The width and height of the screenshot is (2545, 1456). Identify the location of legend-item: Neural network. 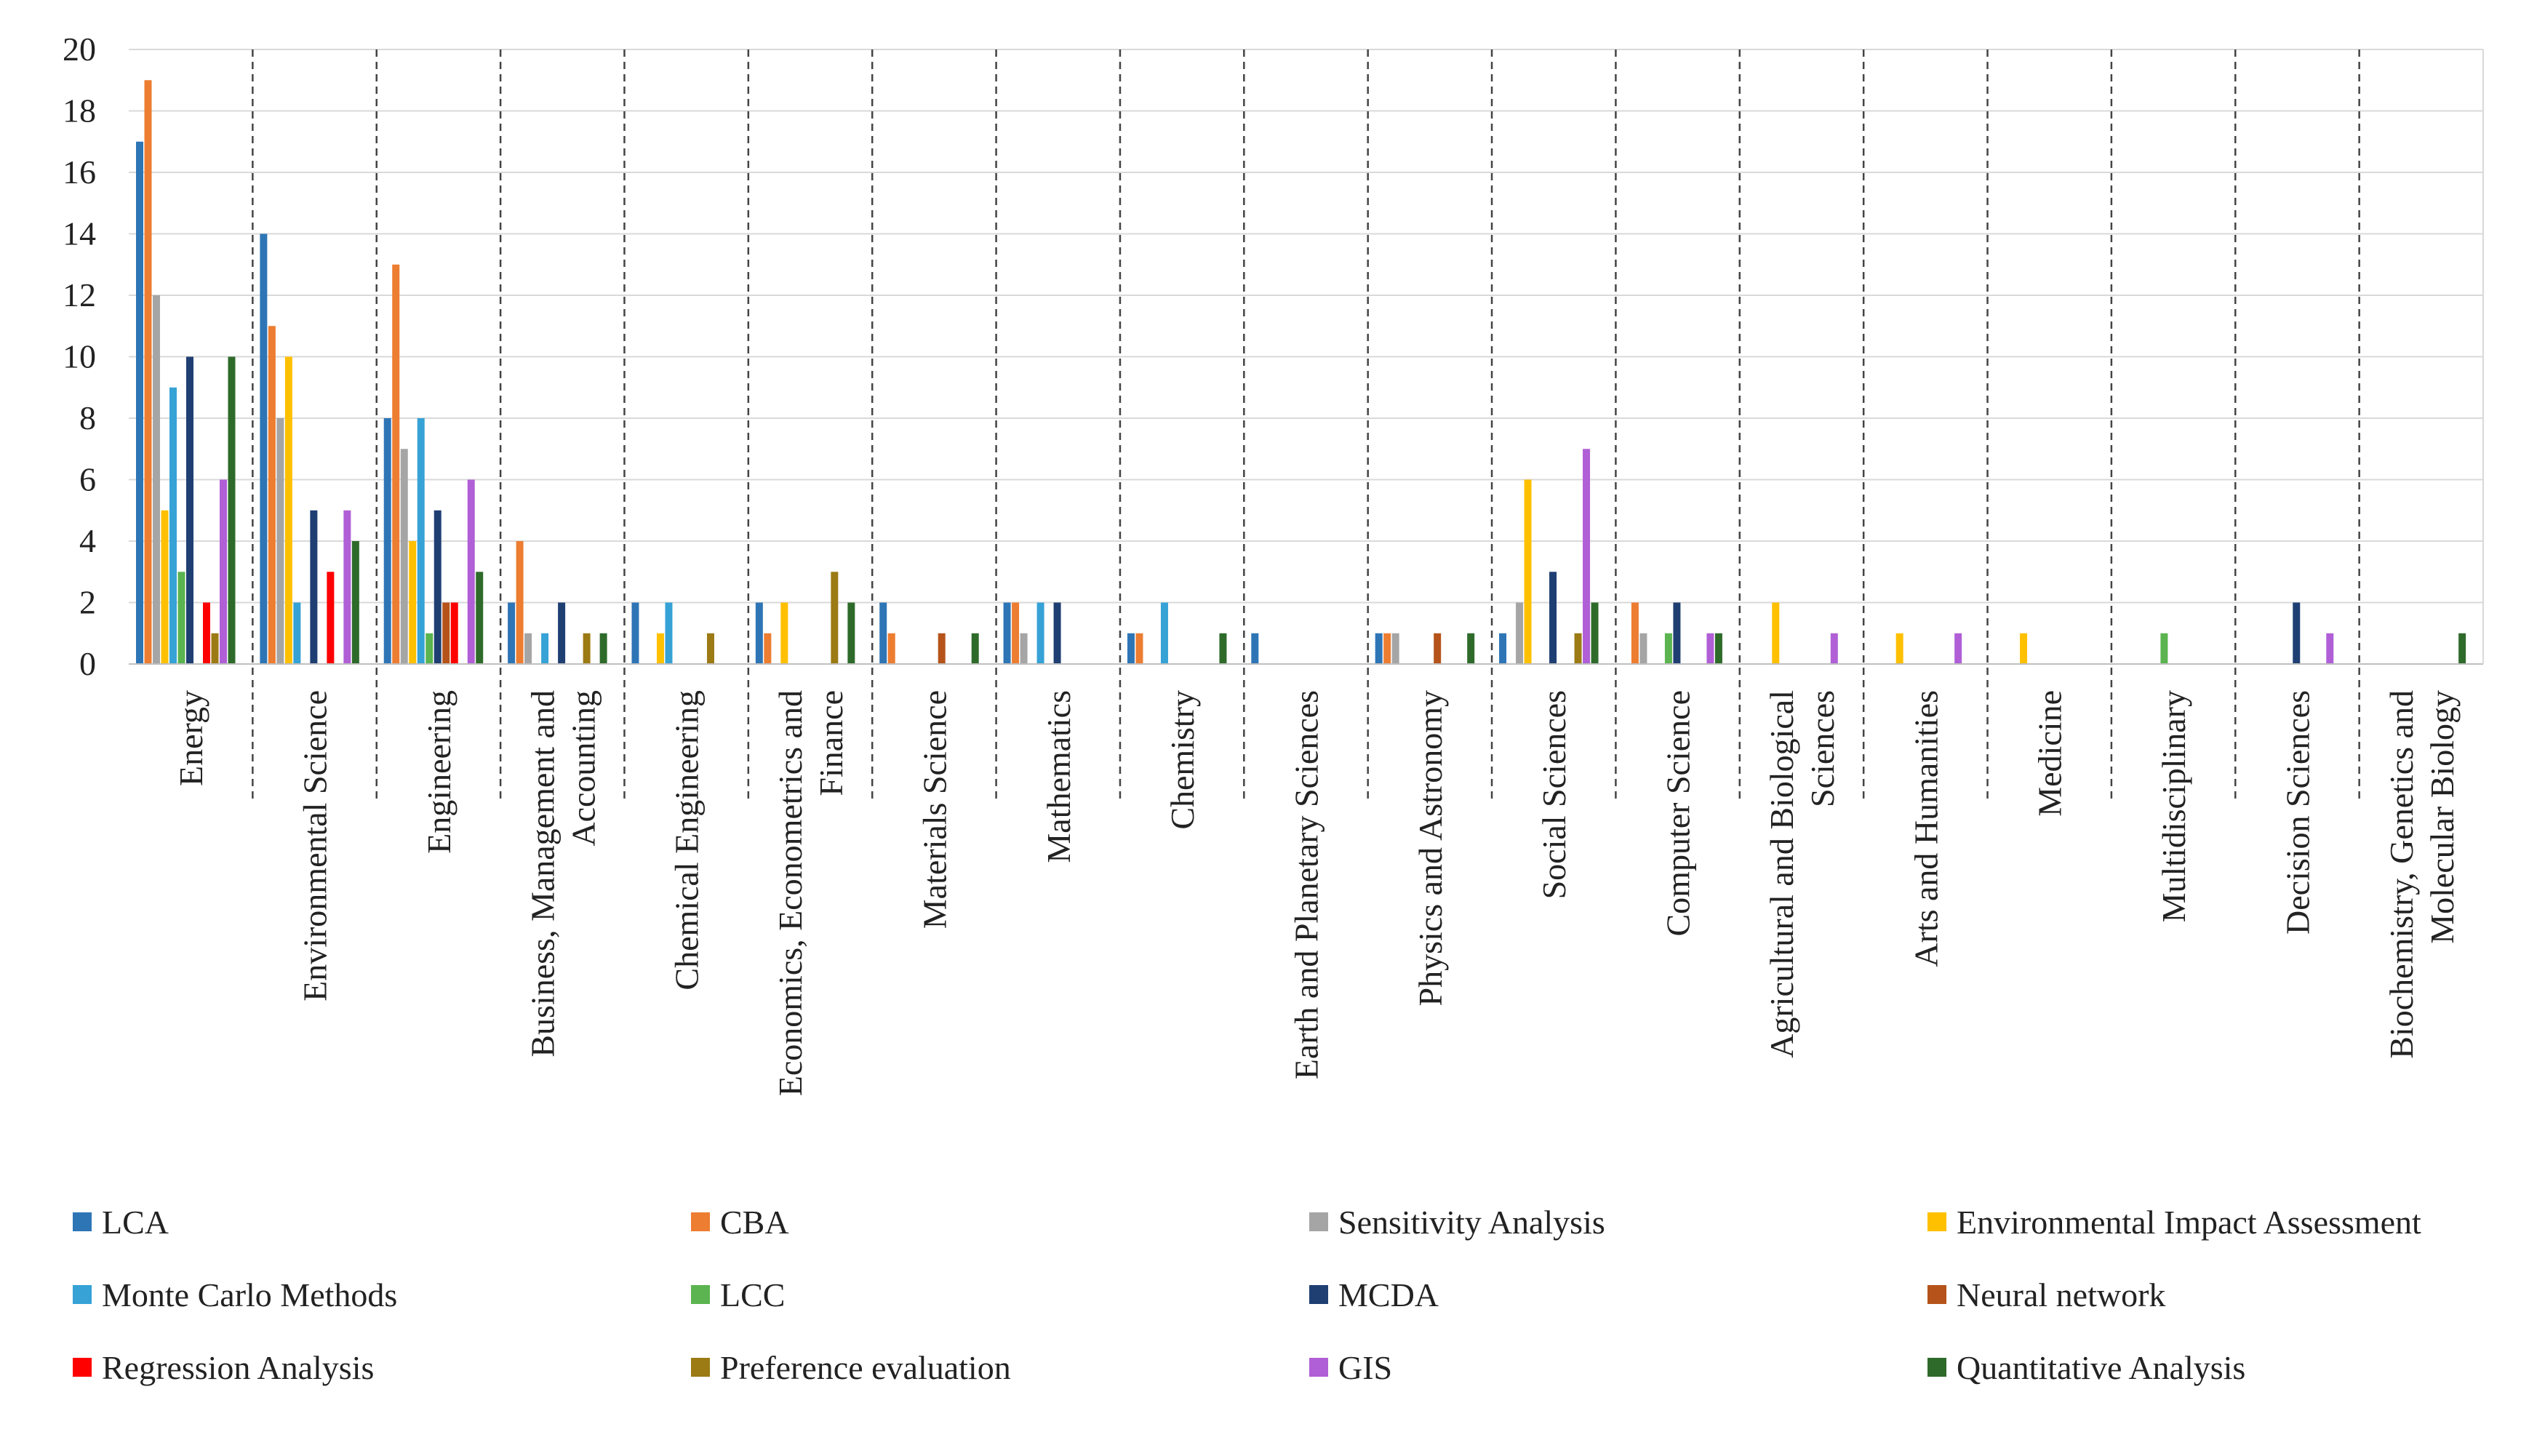
(2046, 1294).